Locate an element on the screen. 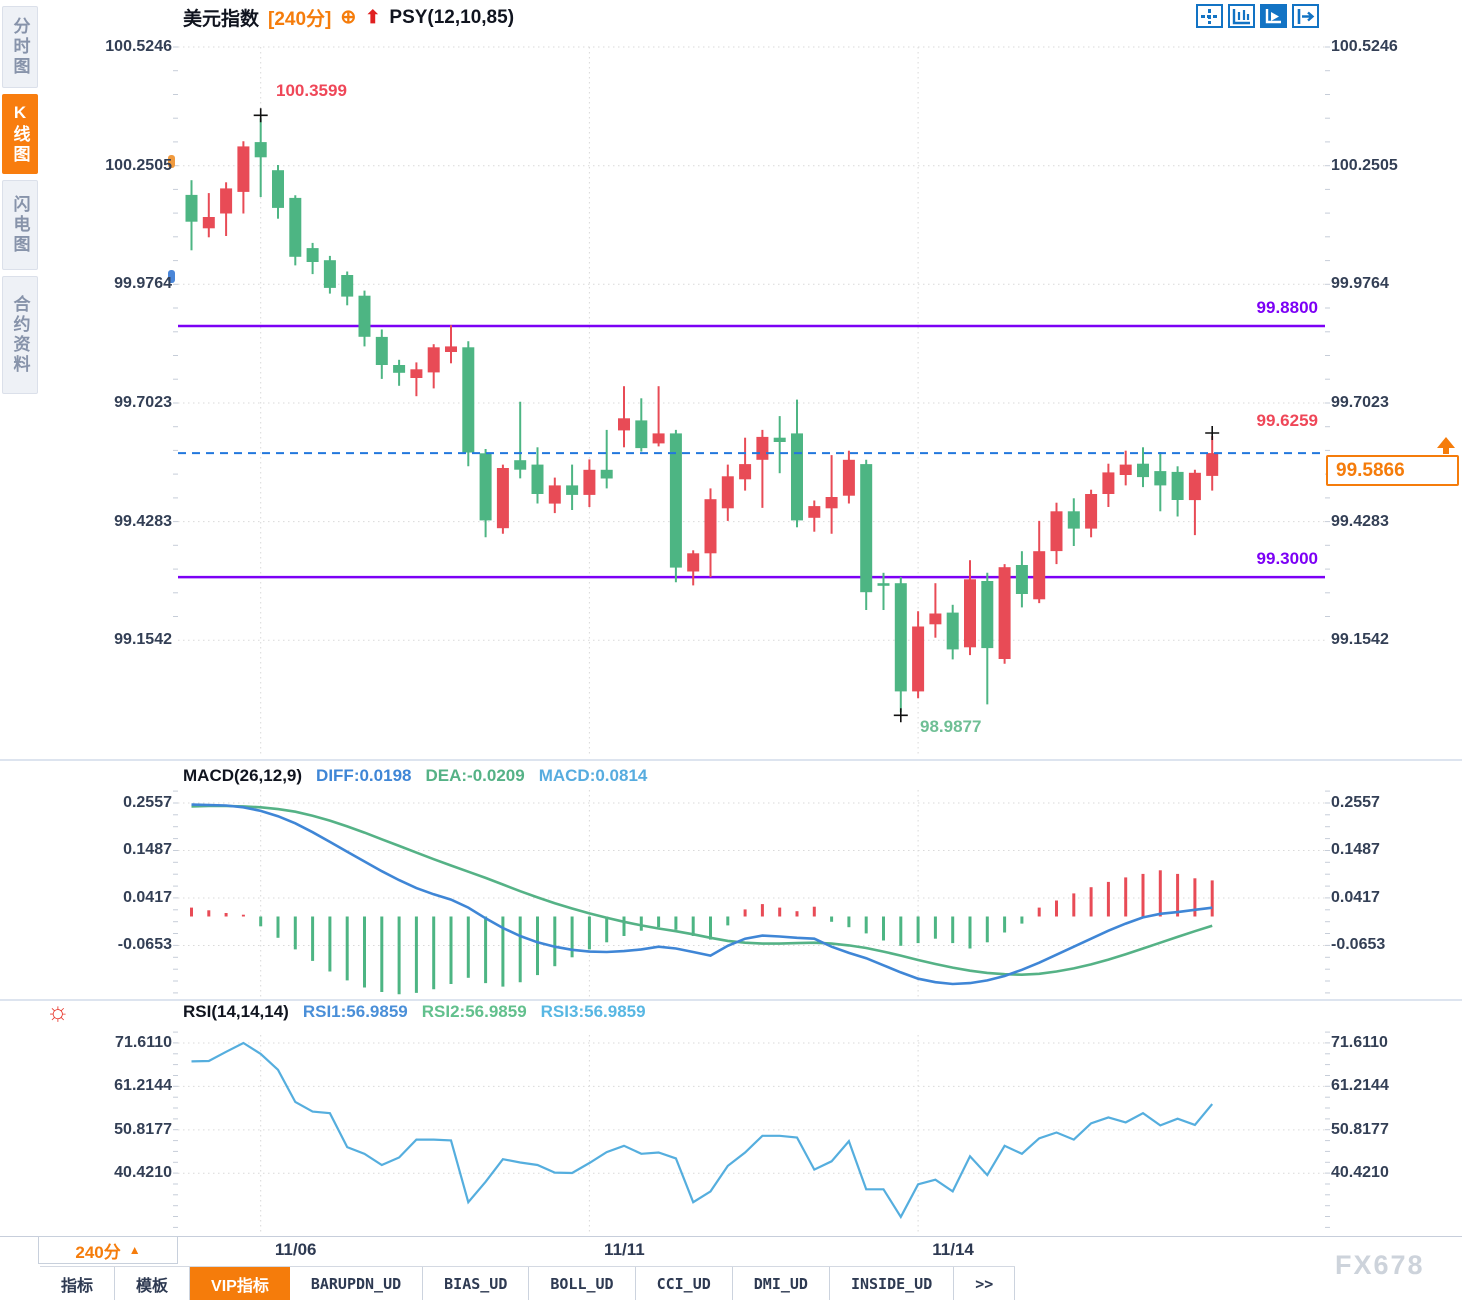 This screenshot has height=1300, width=1462. chart-header: 美元指数 [240分] ⊕ ⬆ PSY(12,10,85) is located at coordinates (348, 17).